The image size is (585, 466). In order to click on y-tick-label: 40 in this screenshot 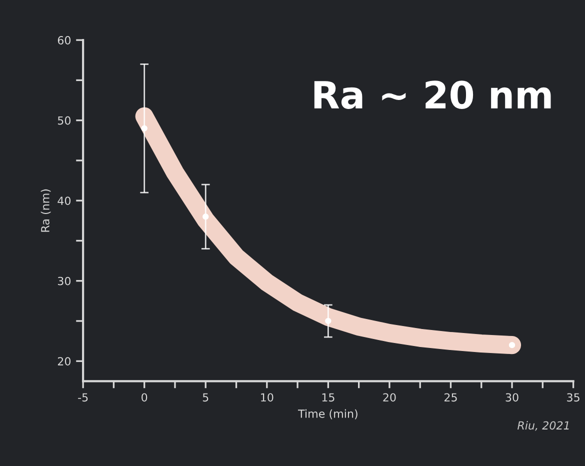, I will do `click(64, 200)`.